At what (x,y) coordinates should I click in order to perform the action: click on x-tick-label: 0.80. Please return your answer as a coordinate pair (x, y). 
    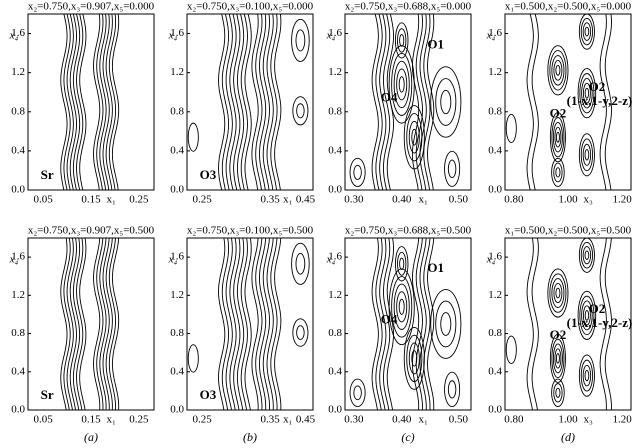
    Looking at the image, I should click on (514, 420).